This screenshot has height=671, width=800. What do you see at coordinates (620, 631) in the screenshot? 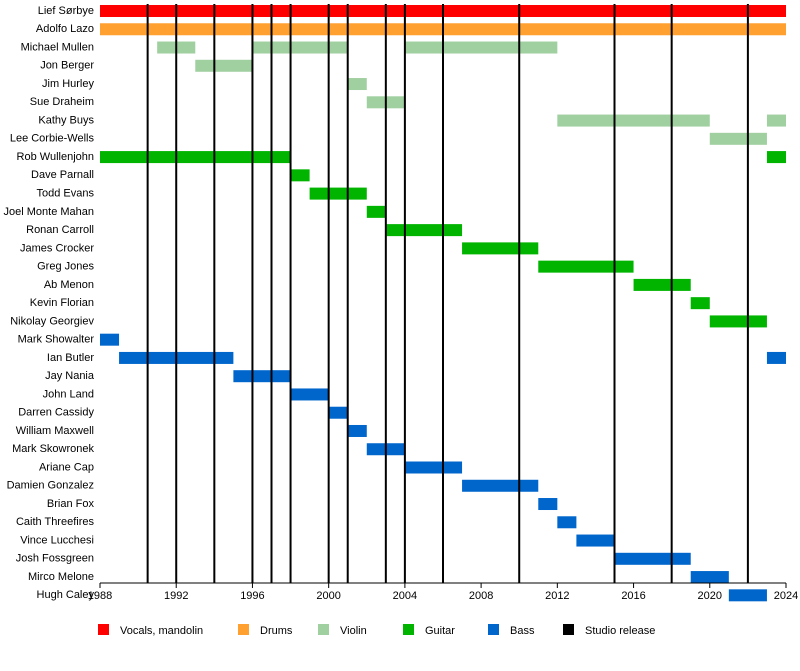
I see `legend-label: Studio release` at bounding box center [620, 631].